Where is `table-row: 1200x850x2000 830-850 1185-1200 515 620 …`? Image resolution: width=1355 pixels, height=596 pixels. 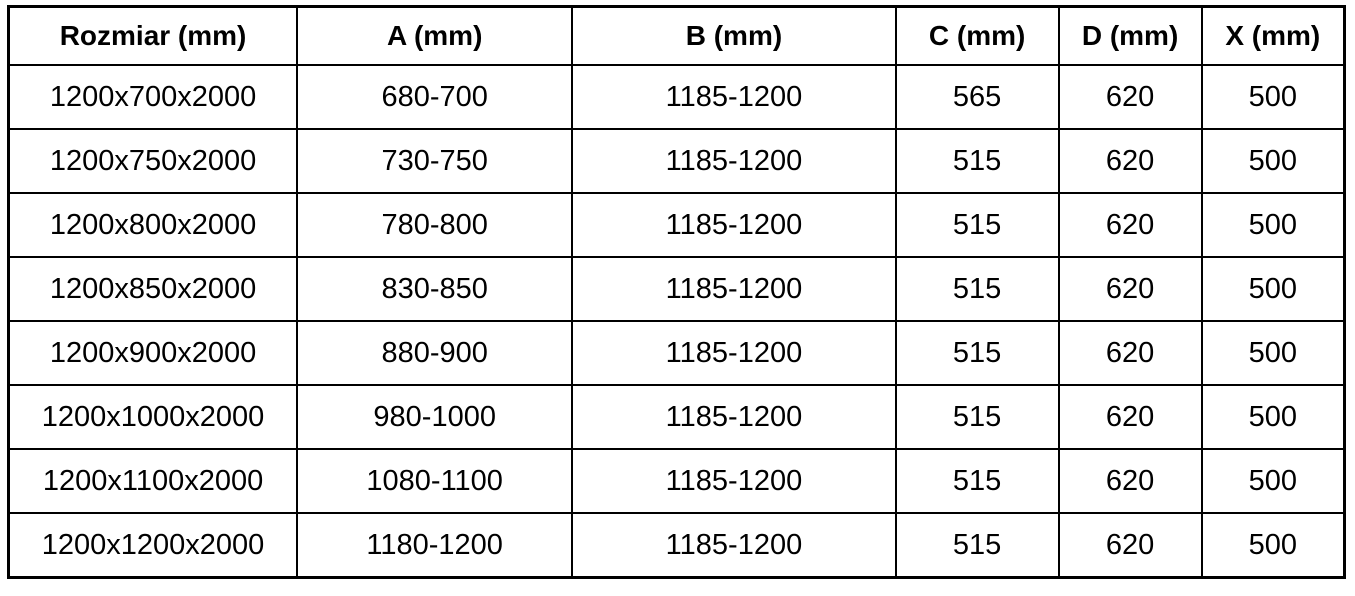 table-row: 1200x850x2000 830-850 1185-1200 515 620 … is located at coordinates (676, 289).